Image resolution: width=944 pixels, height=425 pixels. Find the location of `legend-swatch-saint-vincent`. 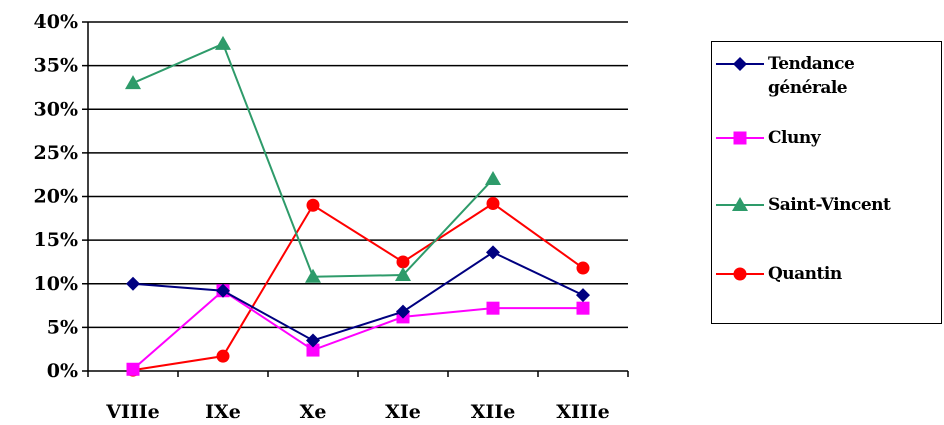

legend-swatch-saint-vincent is located at coordinates (740, 204).